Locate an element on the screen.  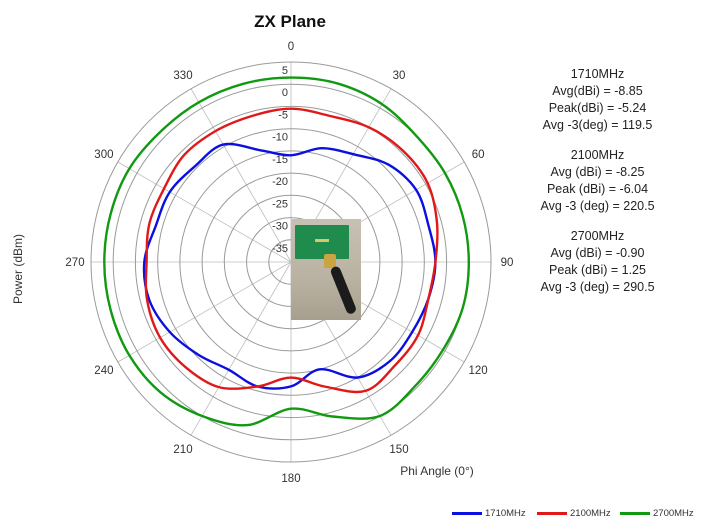
stats-avg: Avg (dBi) = -0.90 is located at coordinates (597, 253).